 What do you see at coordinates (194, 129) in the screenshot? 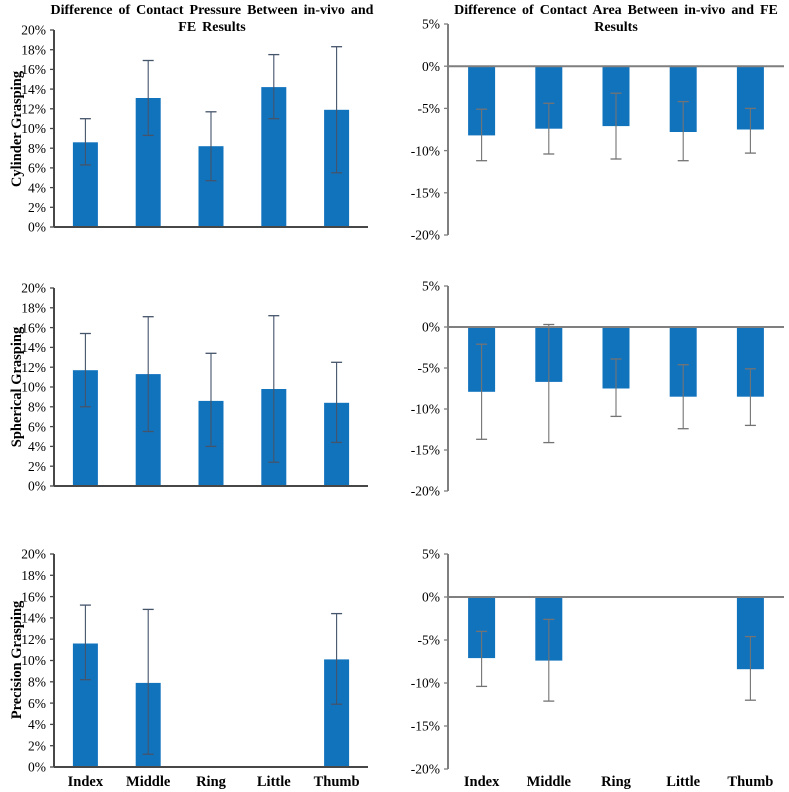
I see `chart-pressure-cylinder-grasping: 20% 18% 16% 14% 12% 10% 8% 6% 4% 2% 0%` at bounding box center [194, 129].